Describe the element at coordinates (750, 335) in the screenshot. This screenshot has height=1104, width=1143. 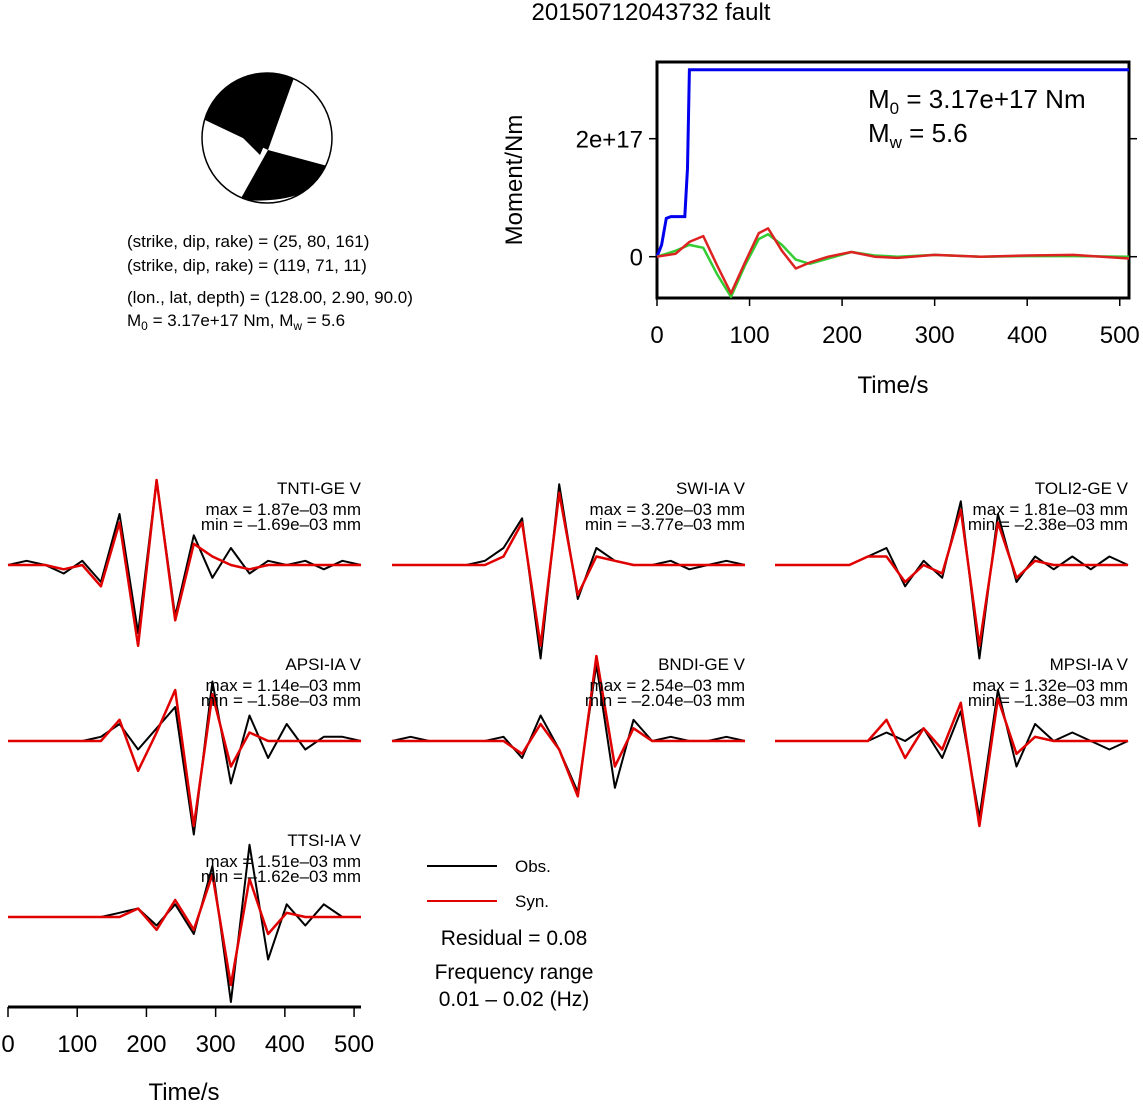
I see `moment-x-tick-label: 100` at that location.